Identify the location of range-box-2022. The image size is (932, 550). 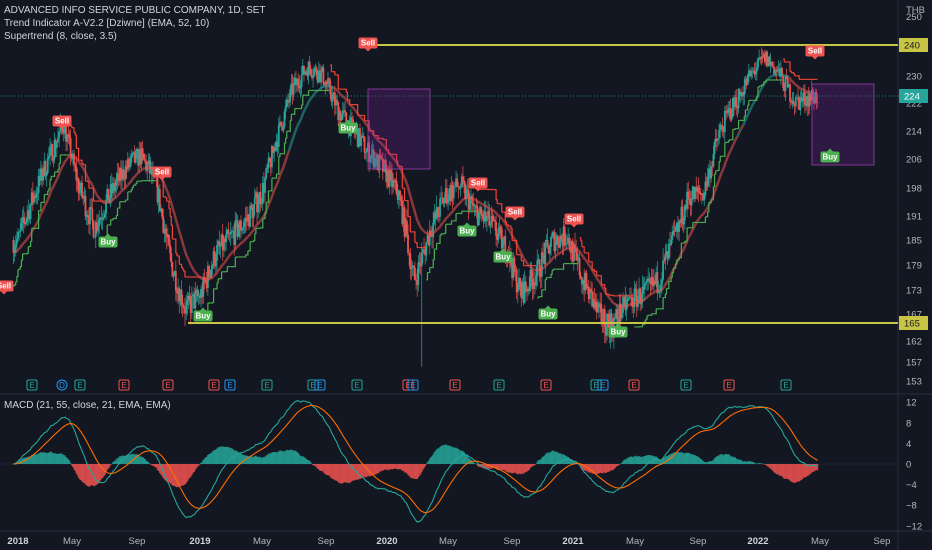
(843, 124).